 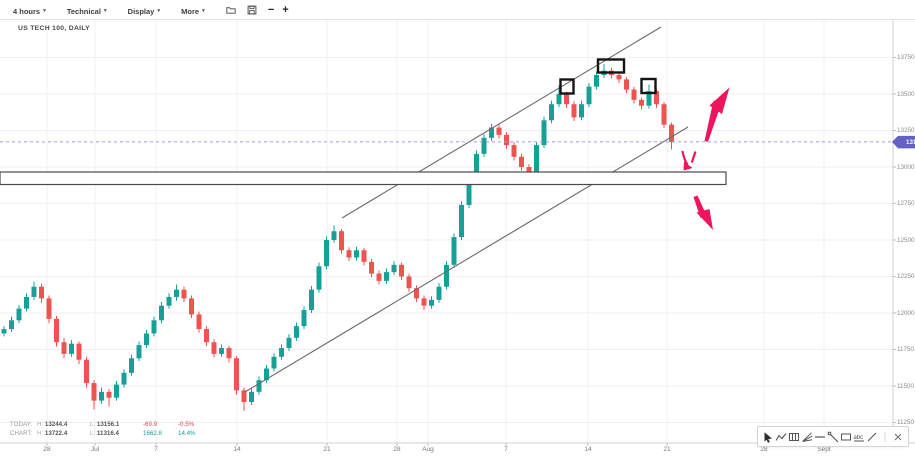 What do you see at coordinates (187, 433) in the screenshot?
I see `chart-change-pct: 14.4%` at bounding box center [187, 433].